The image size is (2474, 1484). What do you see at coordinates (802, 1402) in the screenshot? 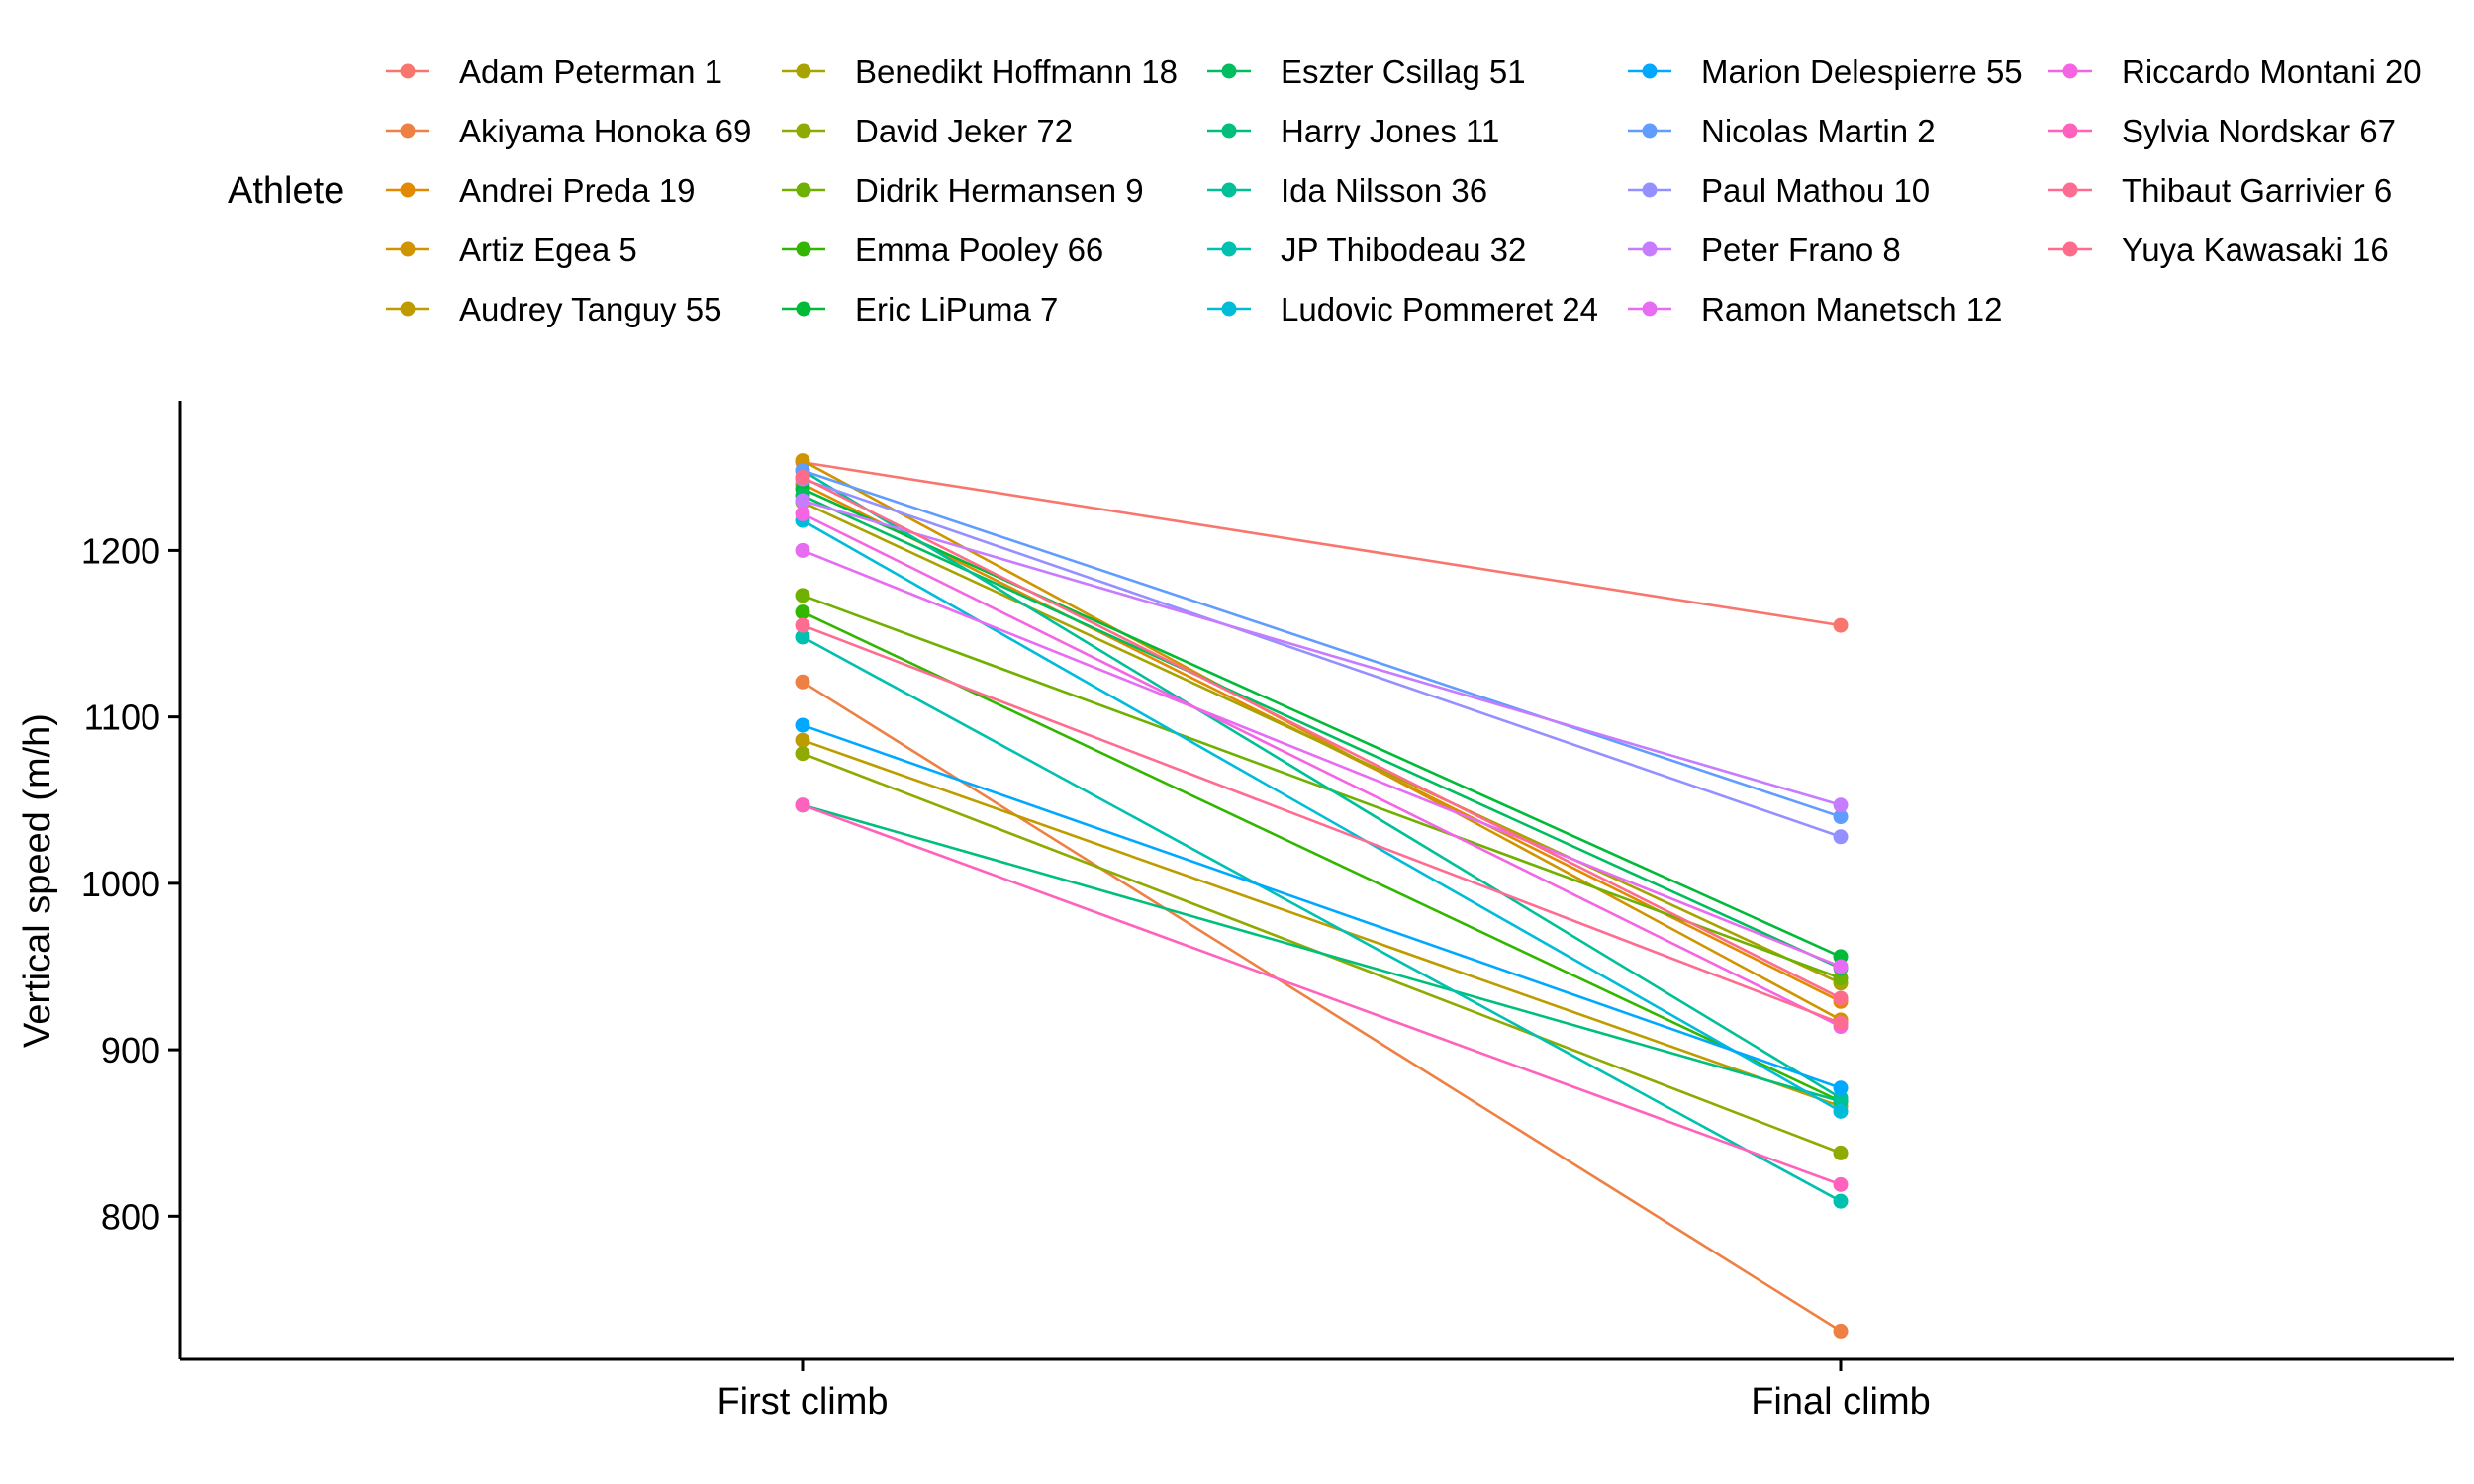
I see `x-tick-label-first-climb: First climb` at bounding box center [802, 1402].